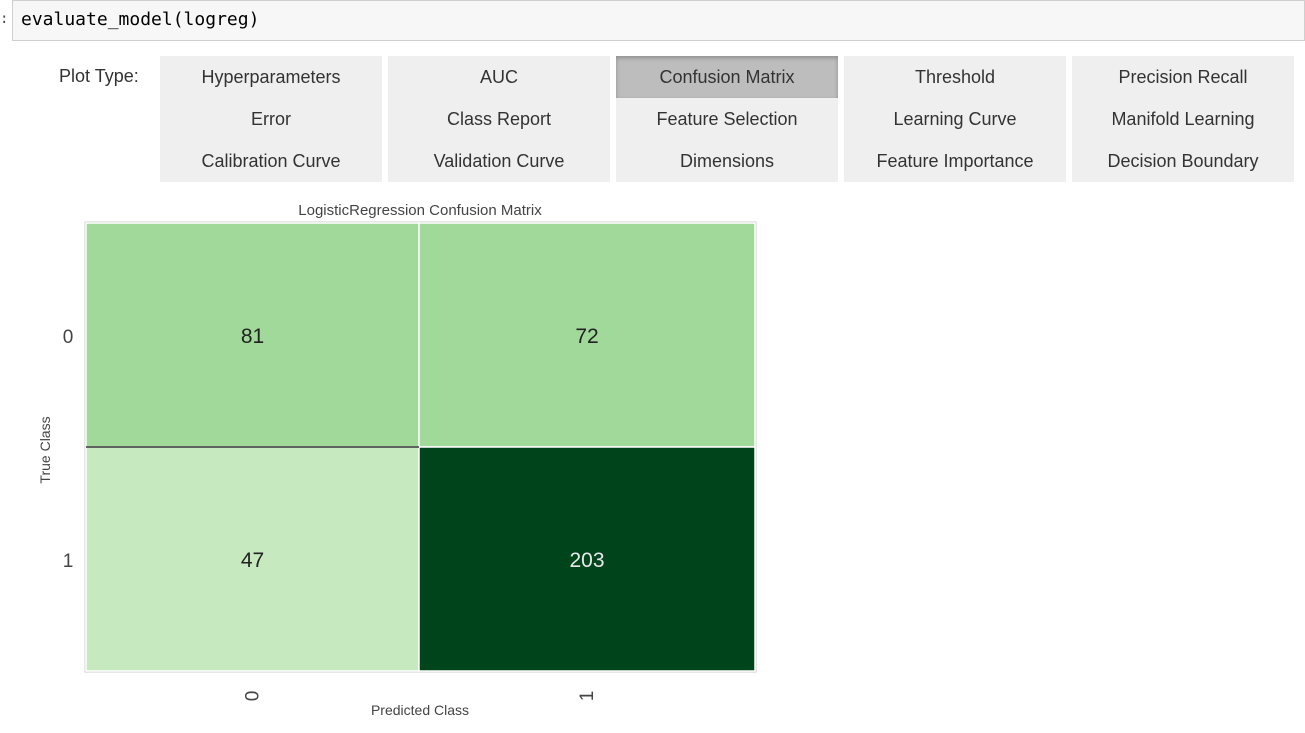 This screenshot has height=733, width=1305. Describe the element at coordinates (68, 561) in the screenshot. I see `y-tick-label: 1` at that location.